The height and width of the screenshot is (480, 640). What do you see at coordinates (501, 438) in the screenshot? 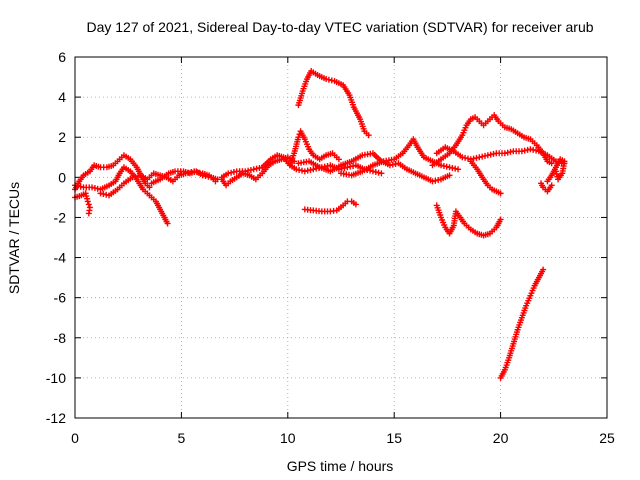
I see `x-tick-label: 20` at bounding box center [501, 438].